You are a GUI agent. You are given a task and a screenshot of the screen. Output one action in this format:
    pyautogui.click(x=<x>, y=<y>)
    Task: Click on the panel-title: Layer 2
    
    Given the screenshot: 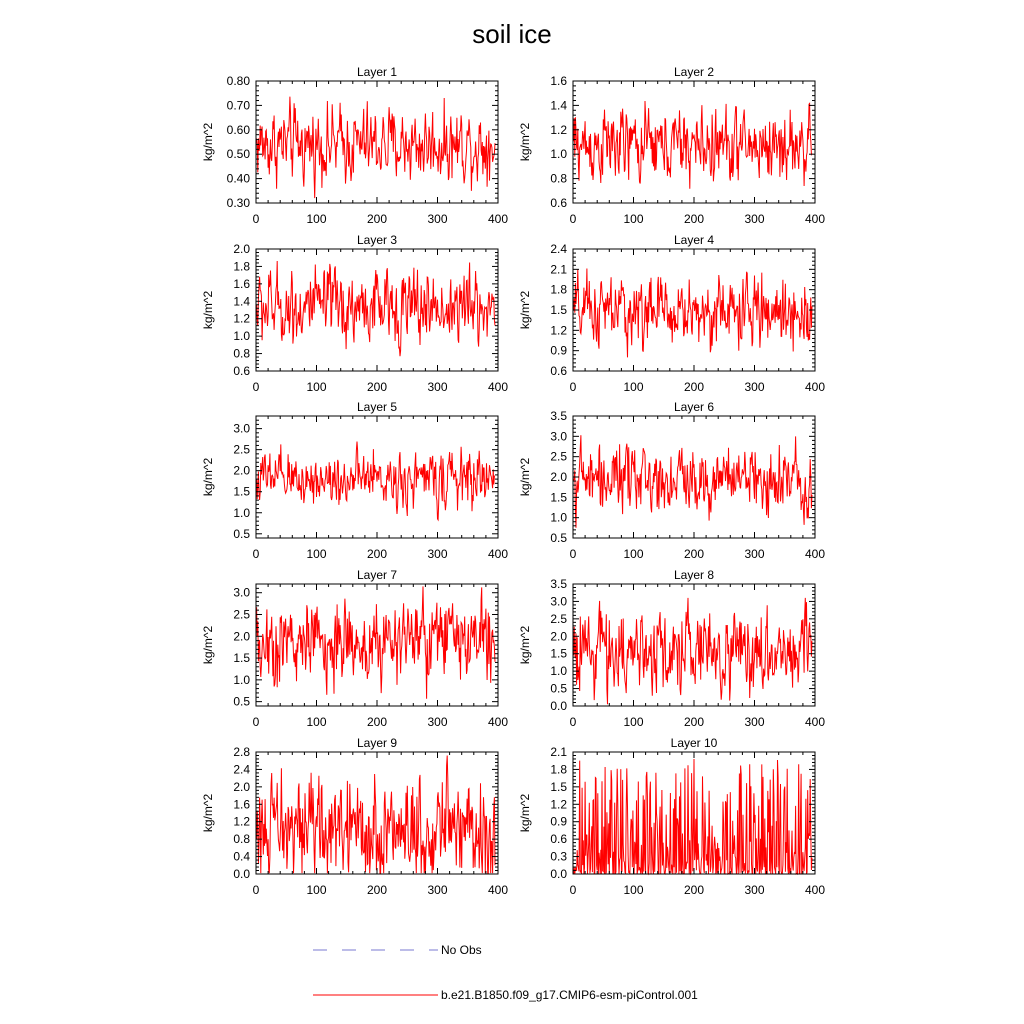 What is the action you would take?
    pyautogui.click(x=694, y=72)
    